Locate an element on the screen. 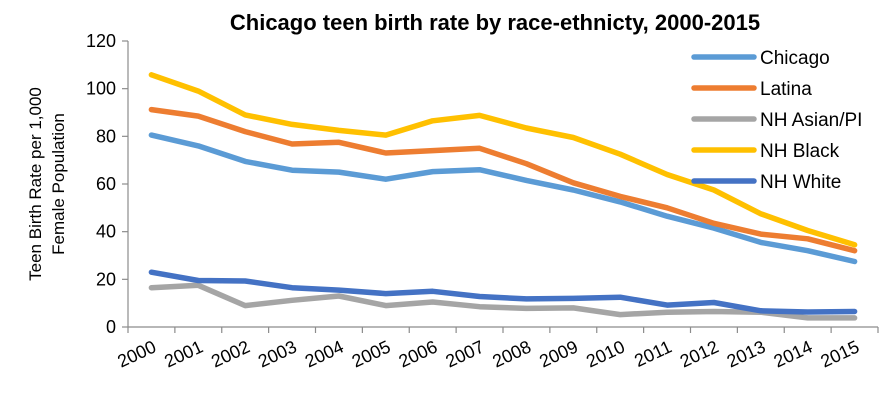  x-tick-label: 2010 is located at coordinates (605, 353).